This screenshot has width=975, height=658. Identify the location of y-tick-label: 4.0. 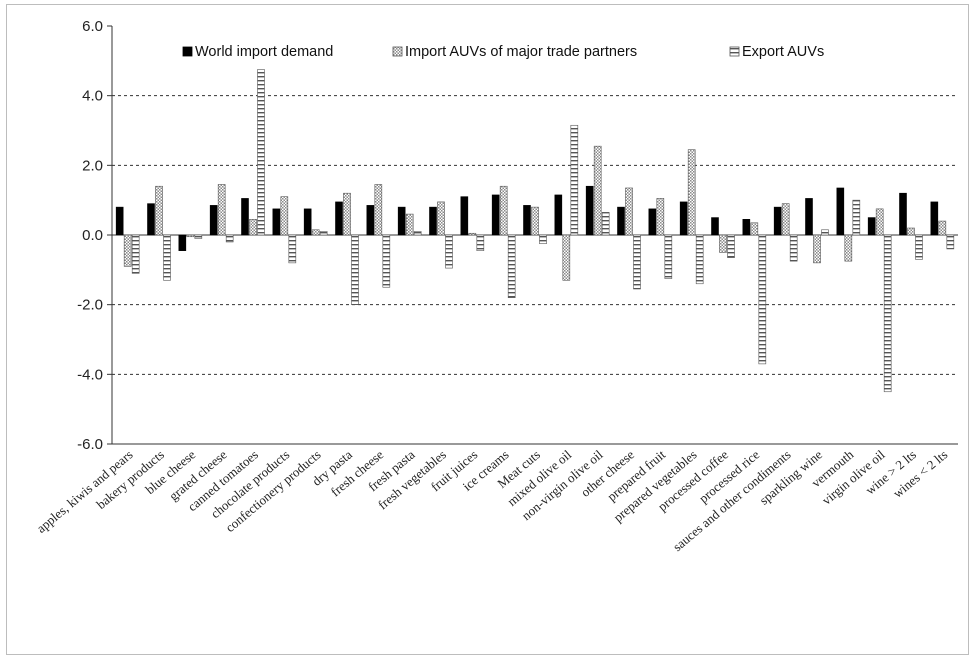
(92, 96).